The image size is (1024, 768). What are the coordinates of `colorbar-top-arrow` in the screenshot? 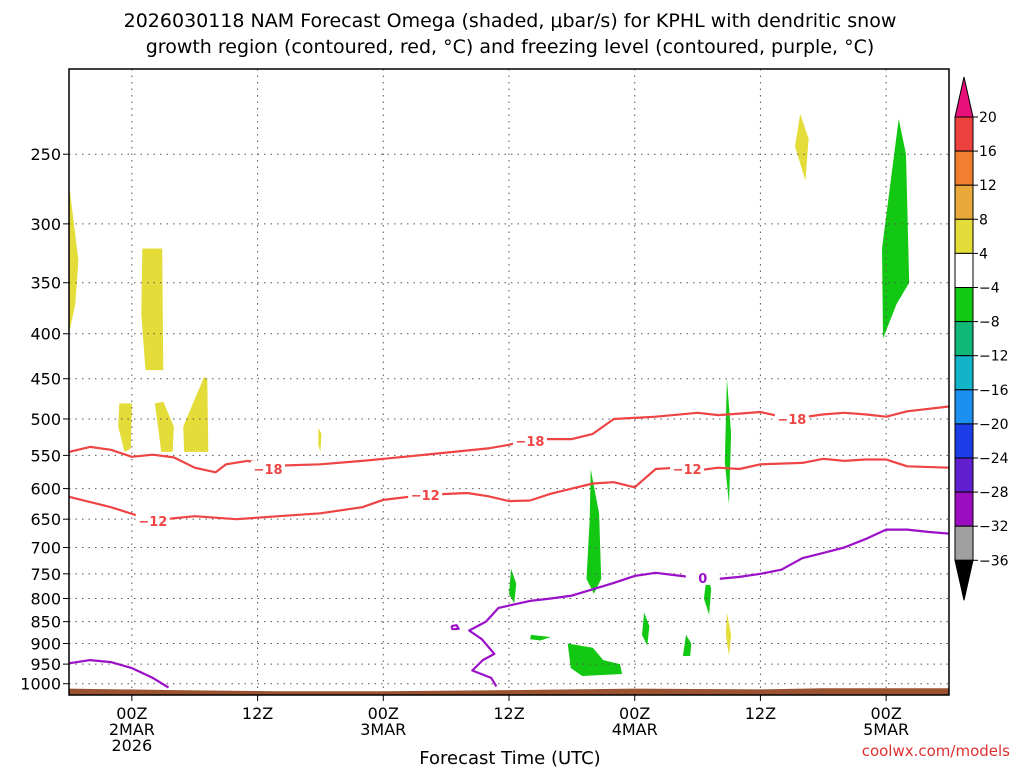 It's located at (964, 97).